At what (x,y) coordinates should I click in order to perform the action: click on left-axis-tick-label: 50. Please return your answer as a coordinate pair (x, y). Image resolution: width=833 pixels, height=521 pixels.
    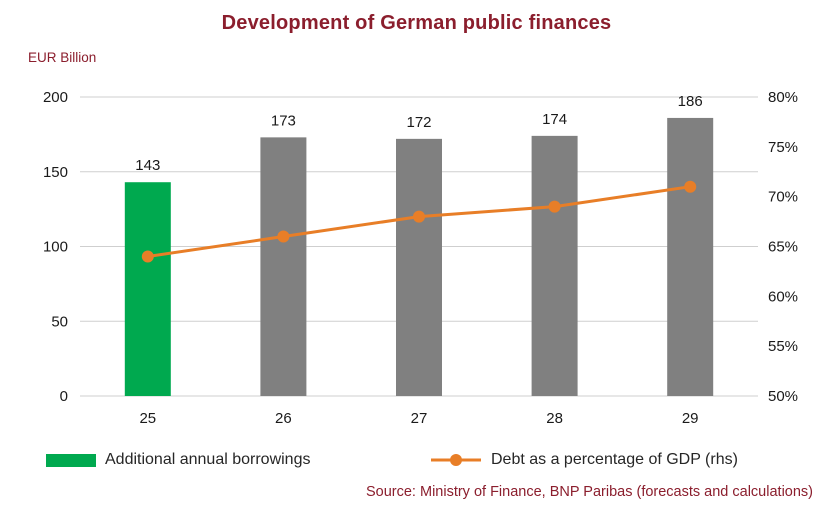
    Looking at the image, I should click on (59, 321).